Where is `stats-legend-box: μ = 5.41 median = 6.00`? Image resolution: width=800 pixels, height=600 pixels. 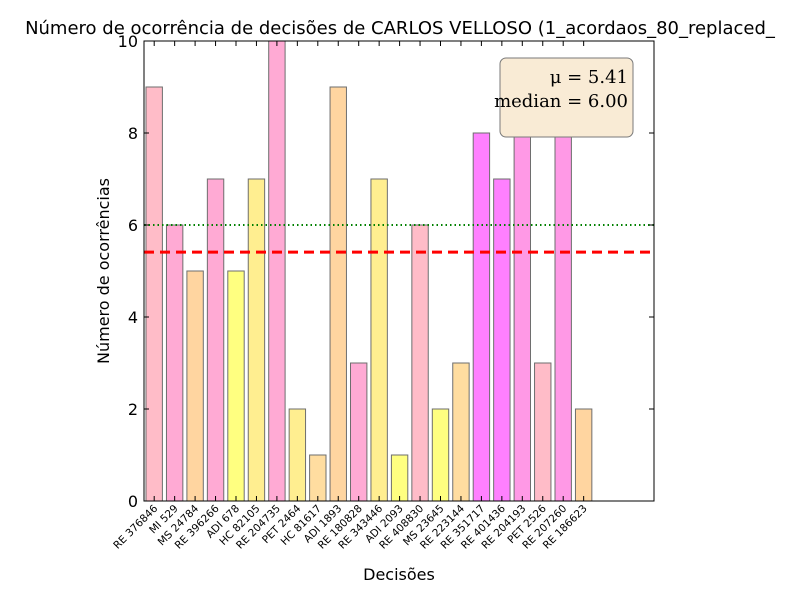
stats-legend-box: μ = 5.41 median = 6.00 is located at coordinates (564, 97).